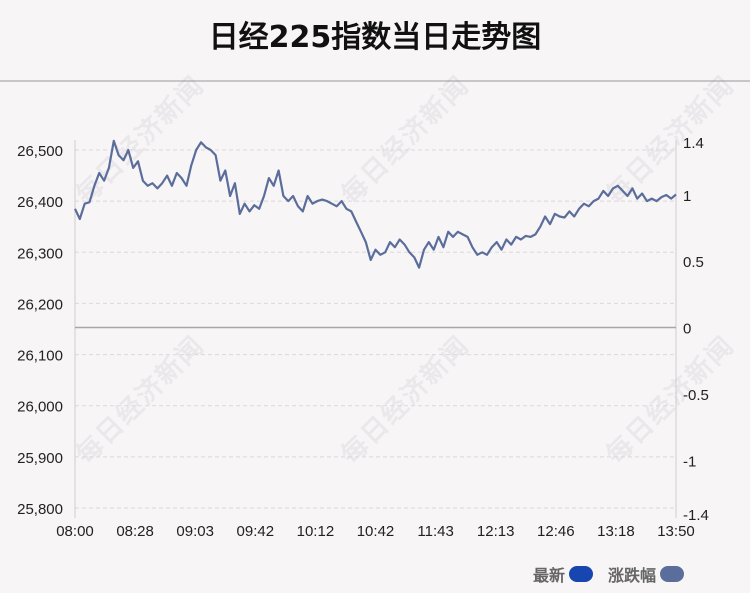  Describe the element at coordinates (696, 395) in the screenshot. I see `y-right-tick-label: -0.5` at that location.